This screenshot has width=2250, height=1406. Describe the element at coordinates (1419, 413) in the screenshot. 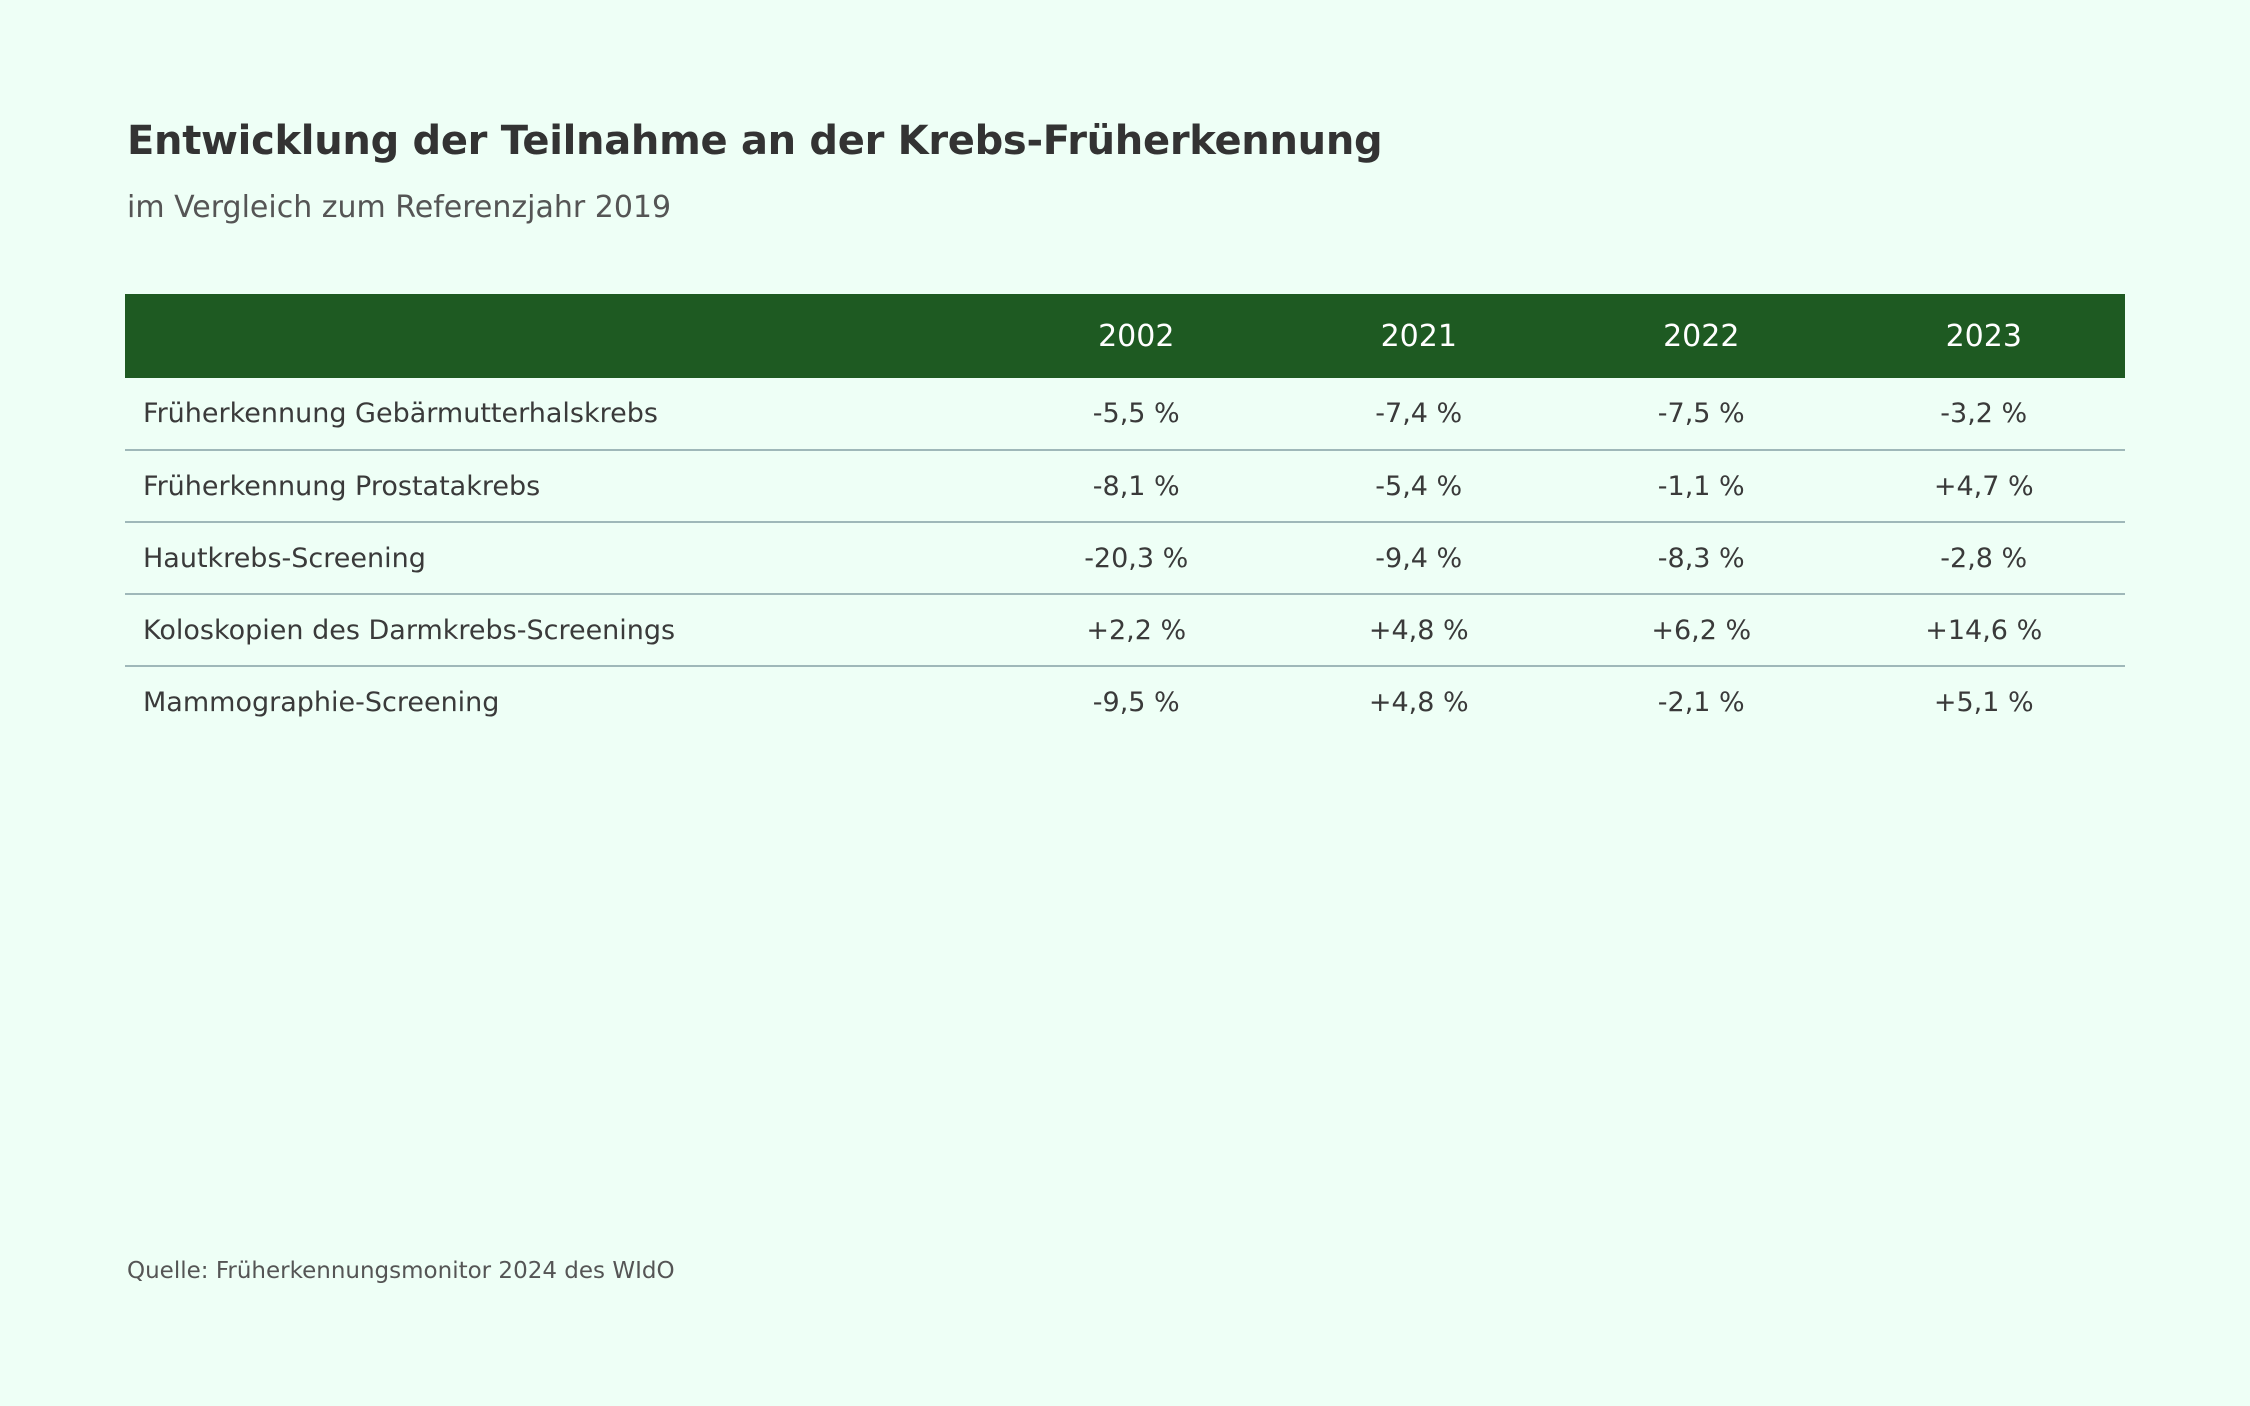

I see `table-cell: -7,4 %` at that location.